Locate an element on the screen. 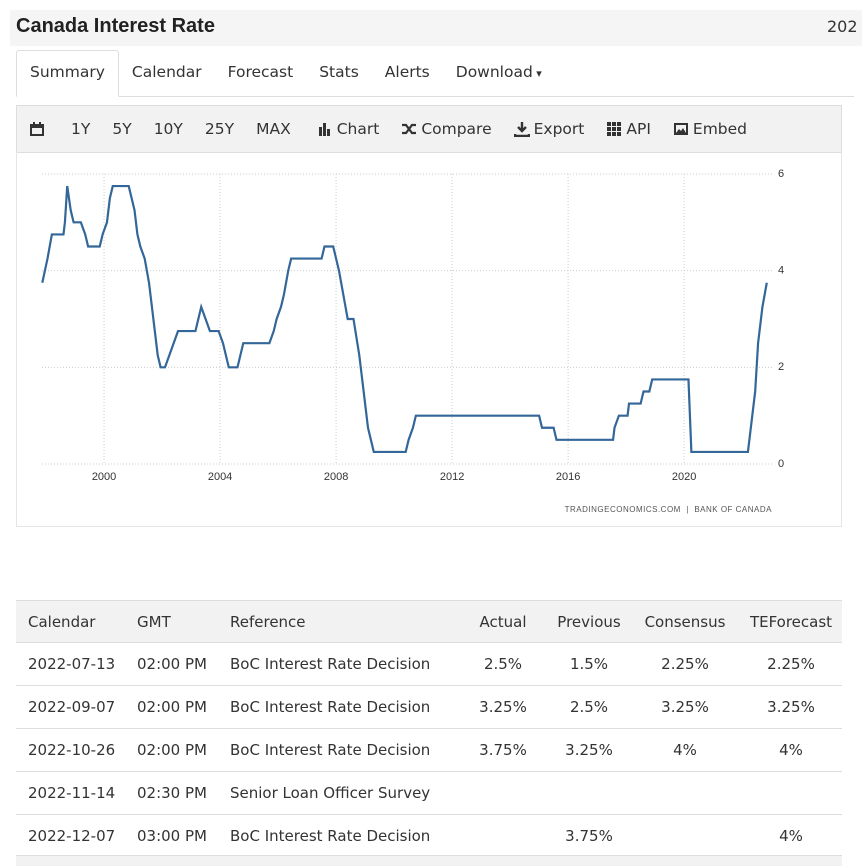 Image resolution: width=862 pixels, height=866 pixels. table-cell: 03:00 PM is located at coordinates (171, 835).